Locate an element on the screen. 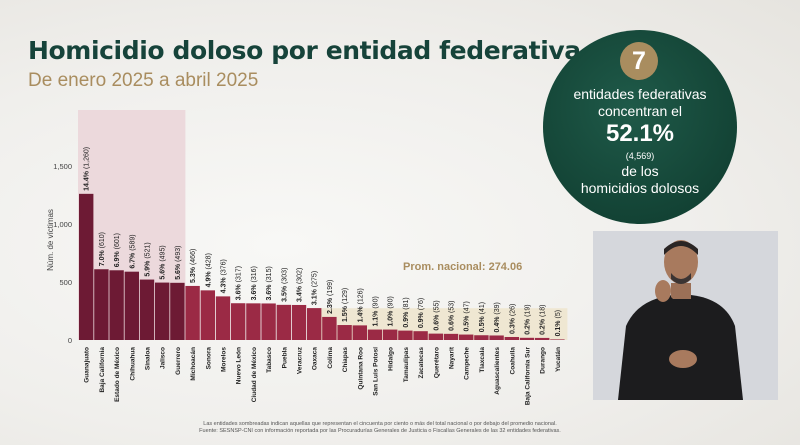  category-label: Ciudad de México is located at coordinates (254, 374).